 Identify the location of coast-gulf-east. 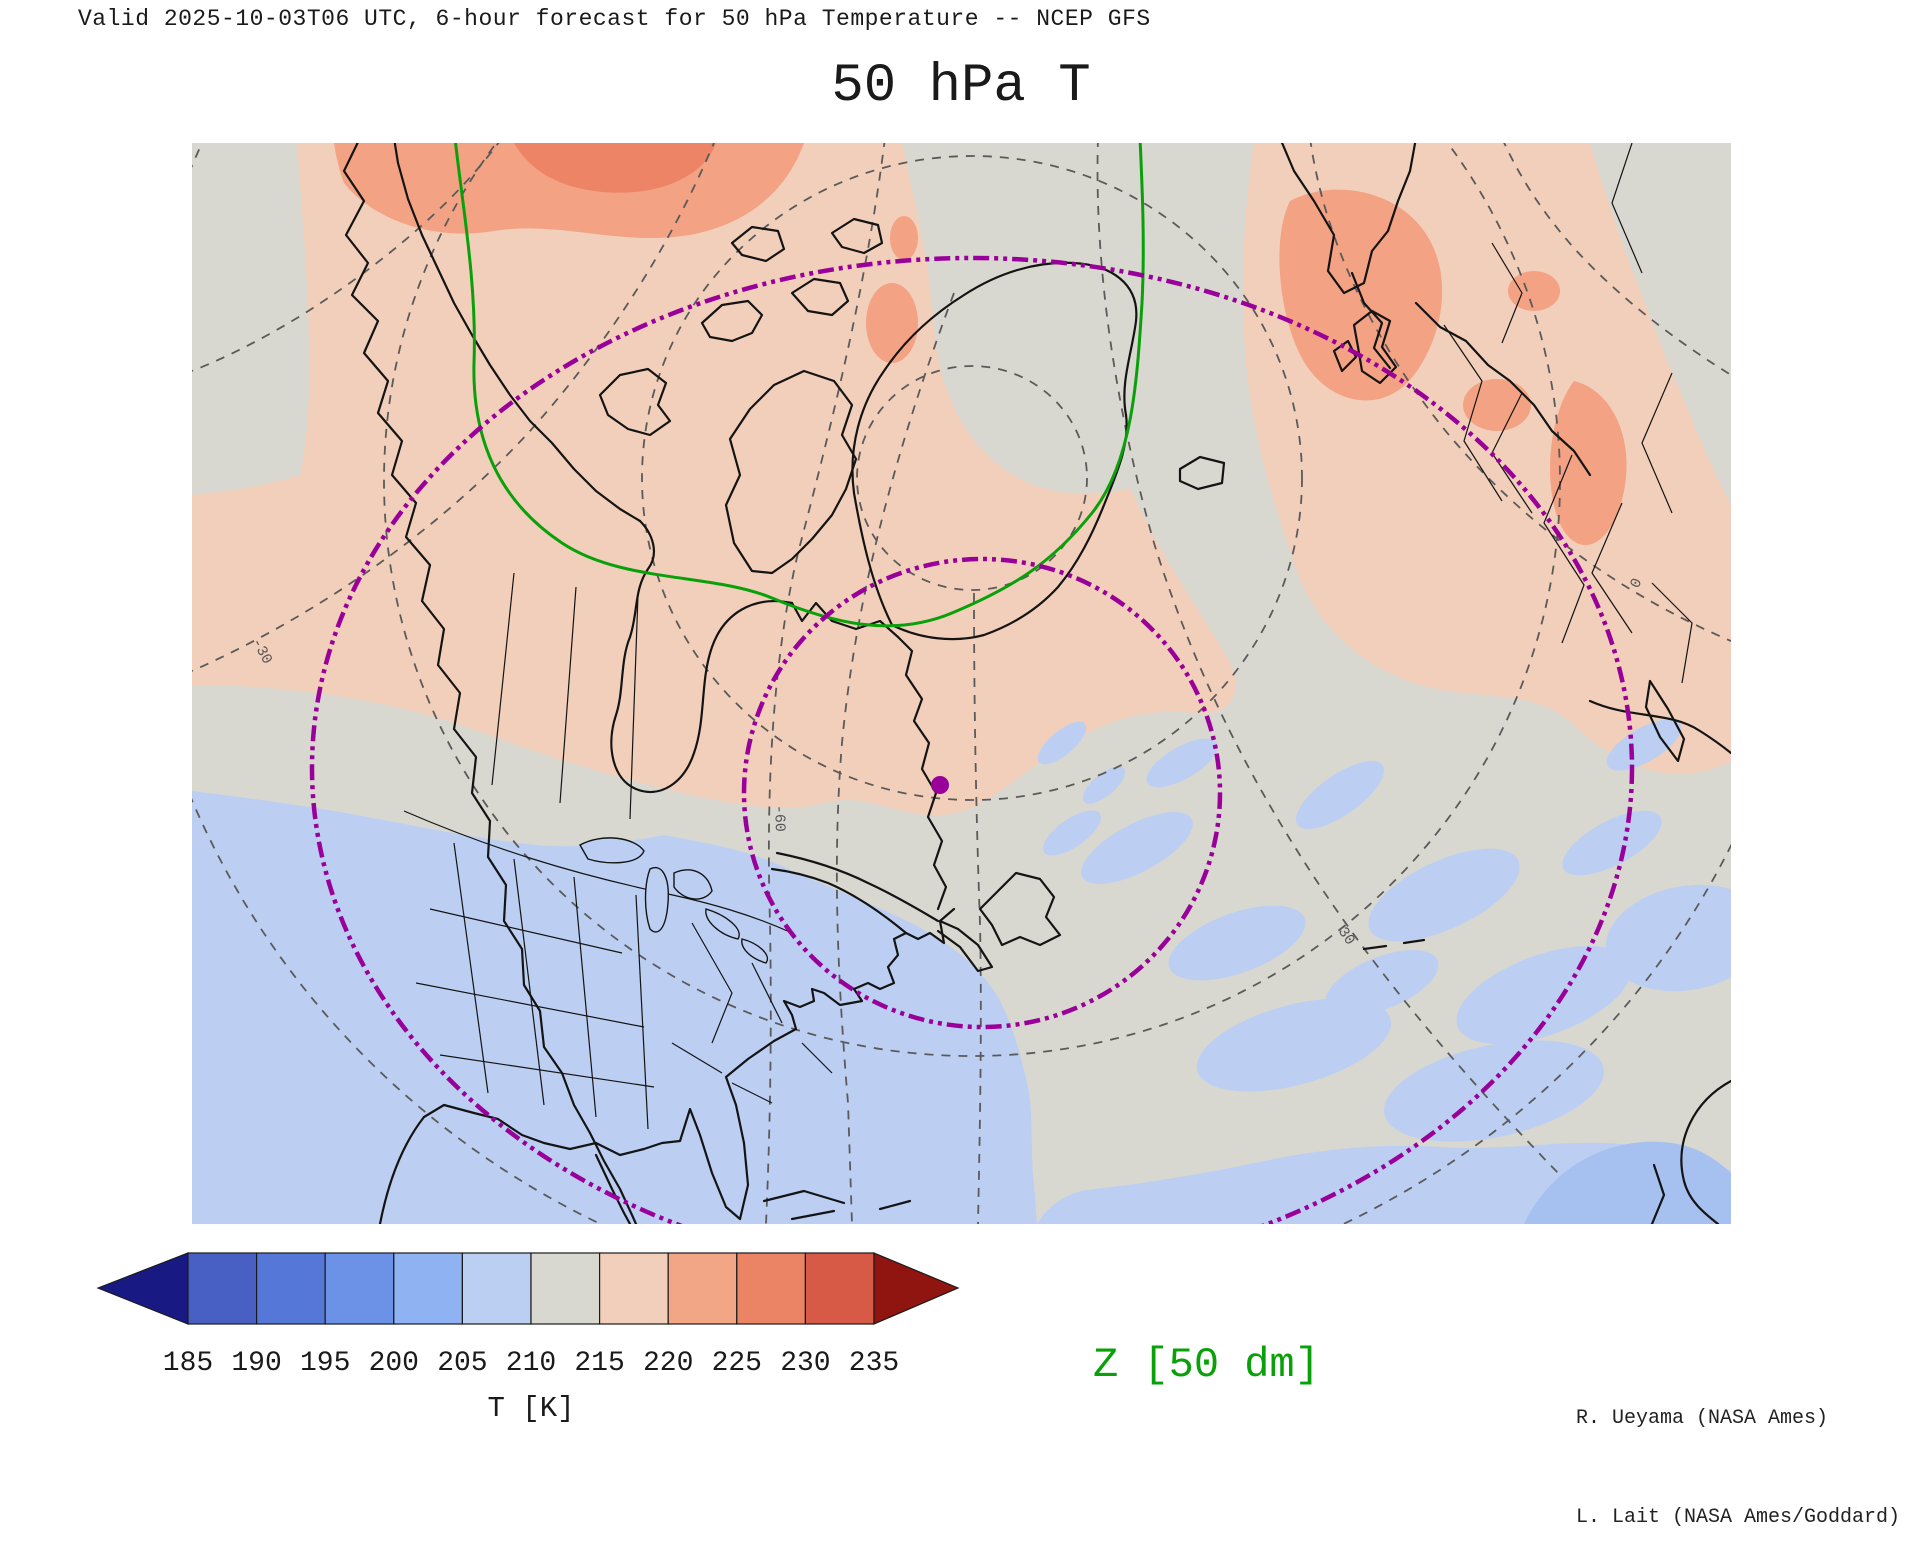
(689, 1064).